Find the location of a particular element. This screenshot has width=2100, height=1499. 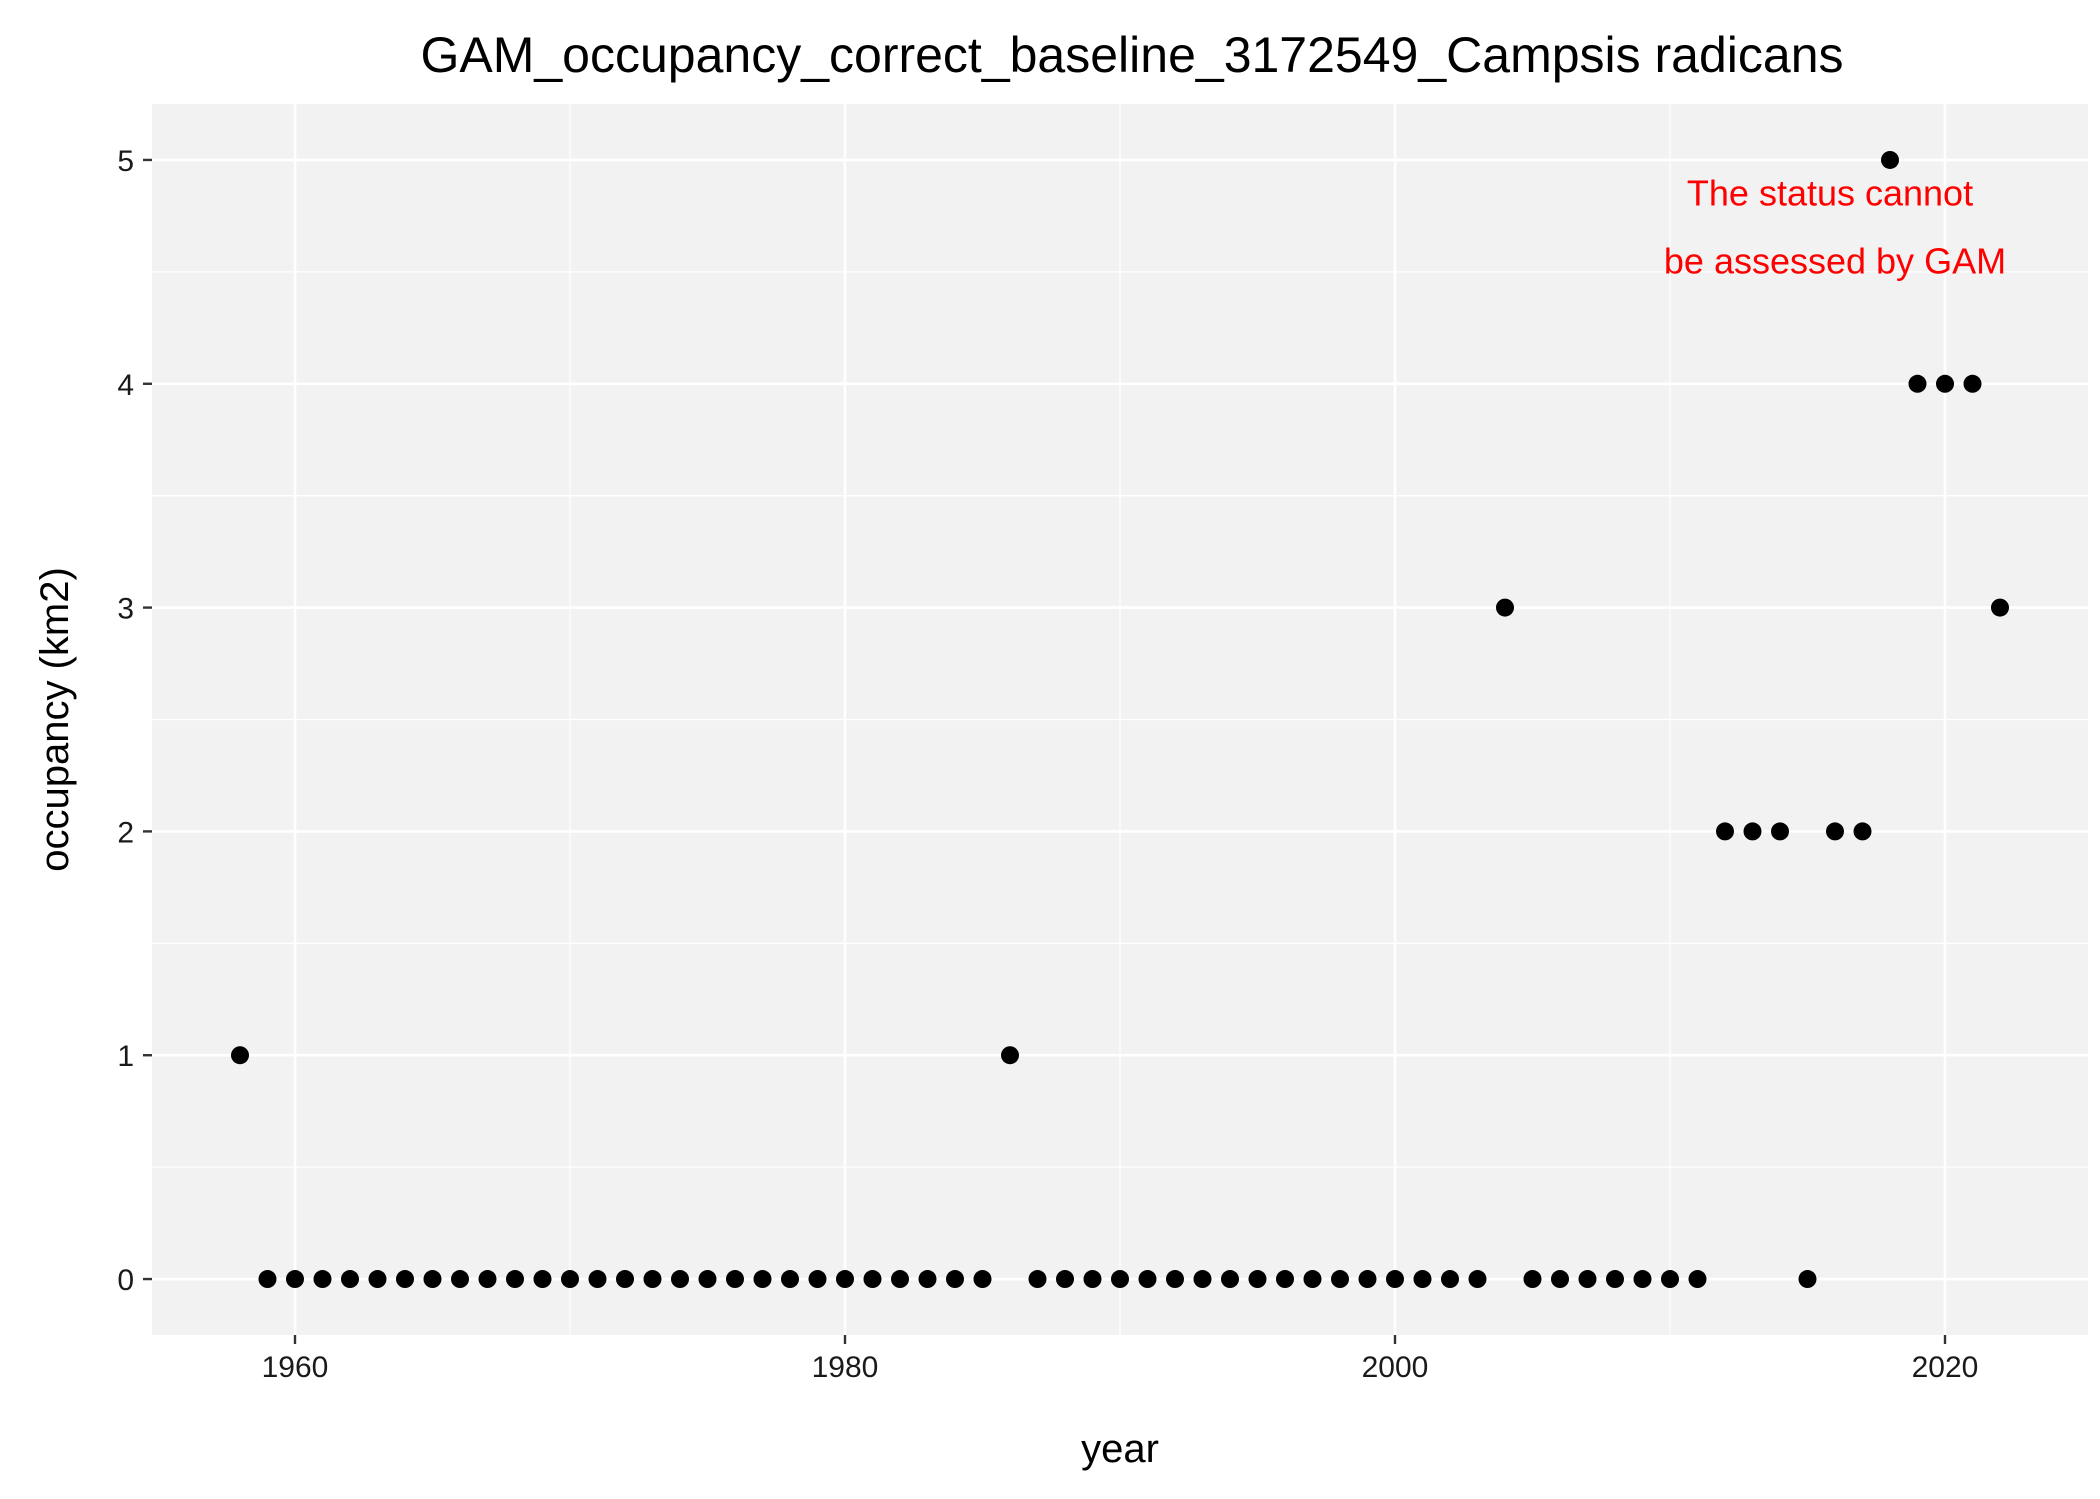

x-tick-label: 1980 is located at coordinates (845, 1367).